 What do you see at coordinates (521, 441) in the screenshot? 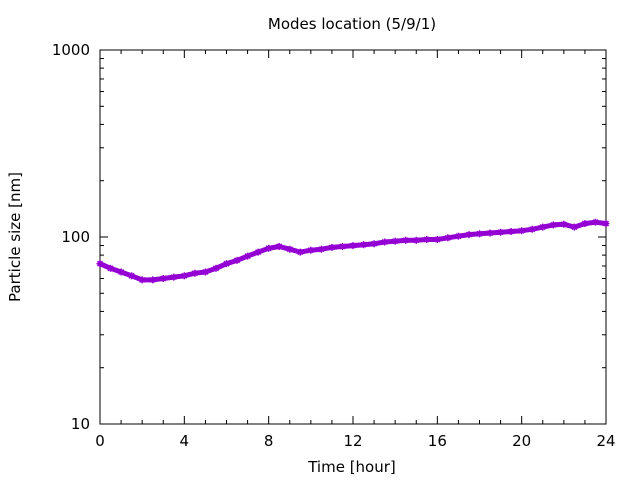
I see `x-tick-label: 20` at bounding box center [521, 441].